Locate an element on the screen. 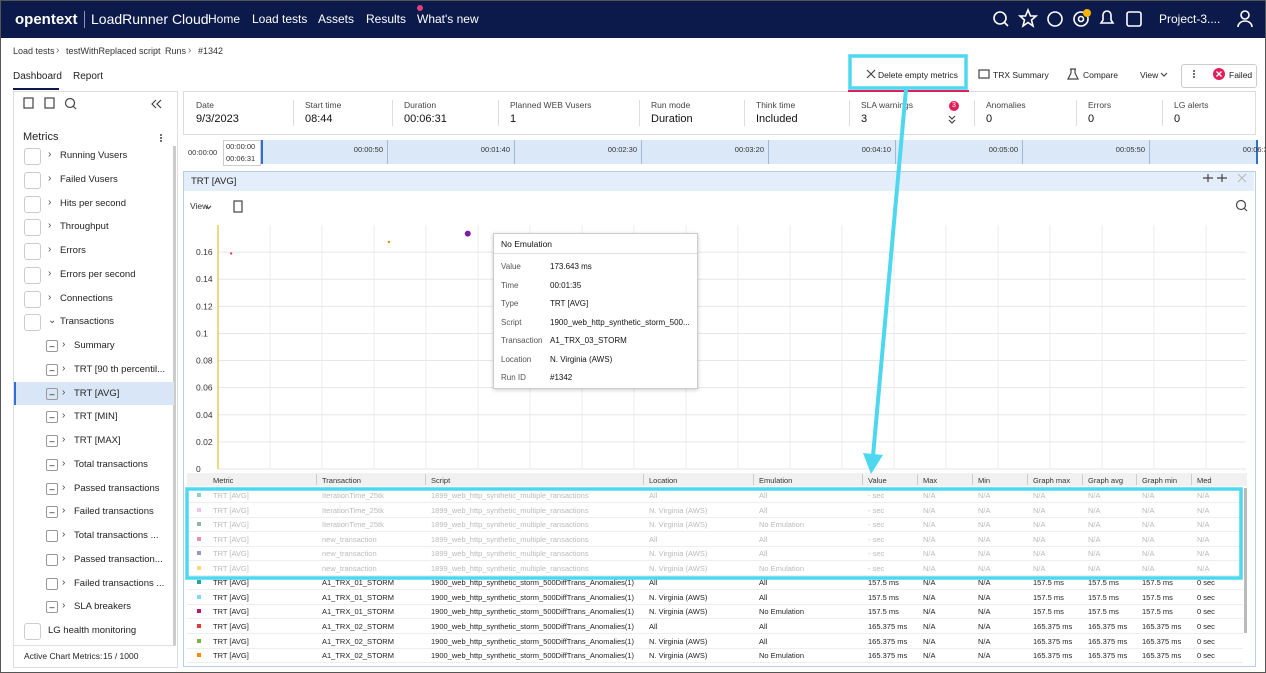 Image resolution: width=1266 pixels, height=673 pixels. toolbar-box is located at coordinates (1219, 76).